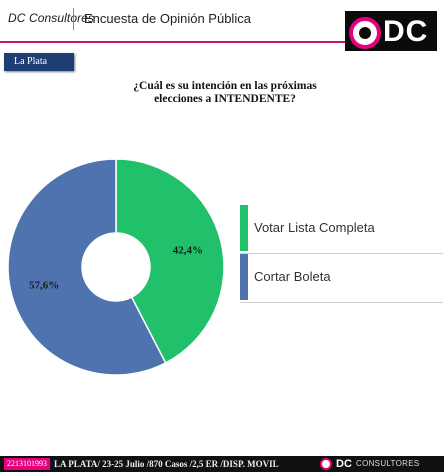 This screenshot has width=444, height=472. Describe the element at coordinates (170, 261) in the screenshot. I see `donut-slice-votar` at that location.